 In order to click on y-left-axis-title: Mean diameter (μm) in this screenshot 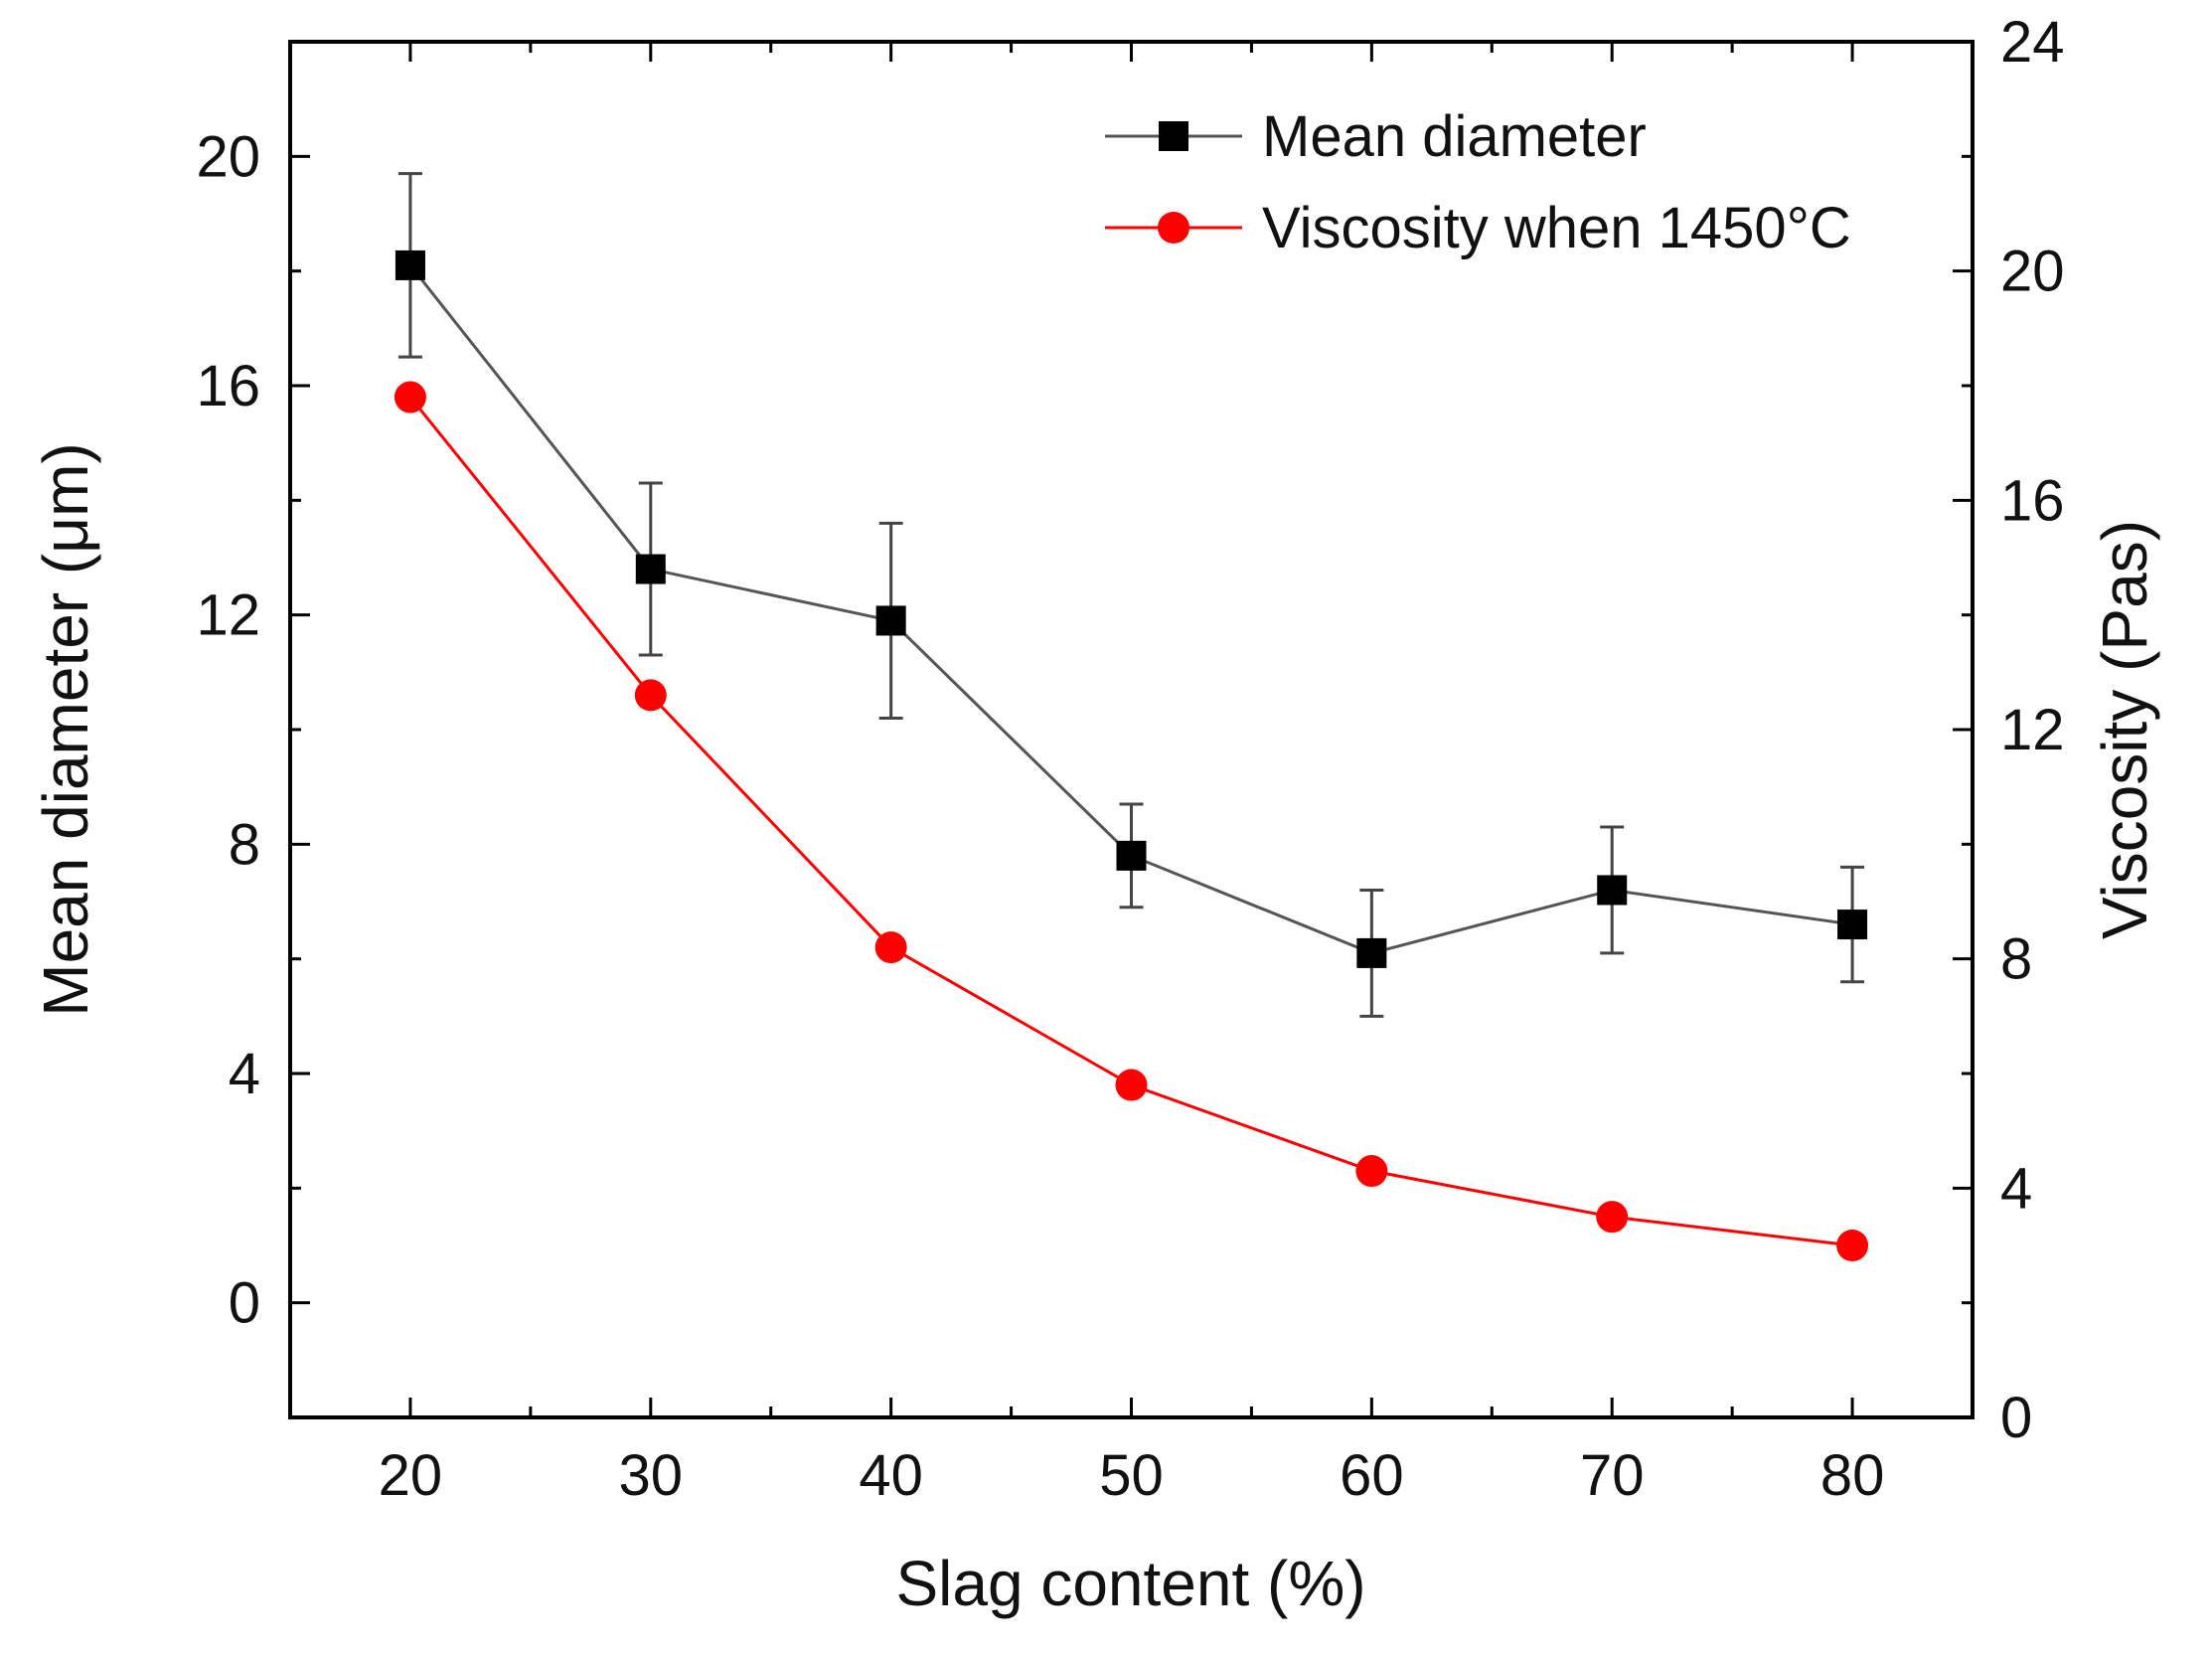, I will do `click(65, 729)`.